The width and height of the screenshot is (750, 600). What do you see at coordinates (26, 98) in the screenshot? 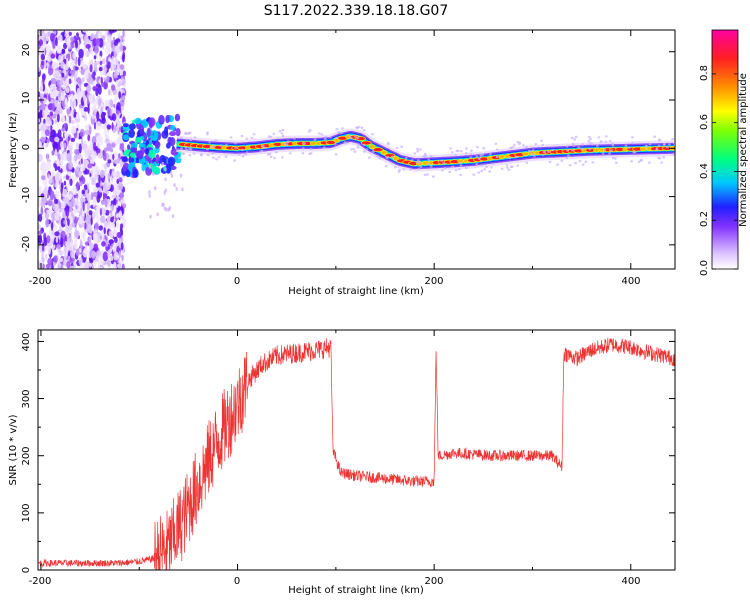
I see `y-tick-label: 10` at bounding box center [26, 98].